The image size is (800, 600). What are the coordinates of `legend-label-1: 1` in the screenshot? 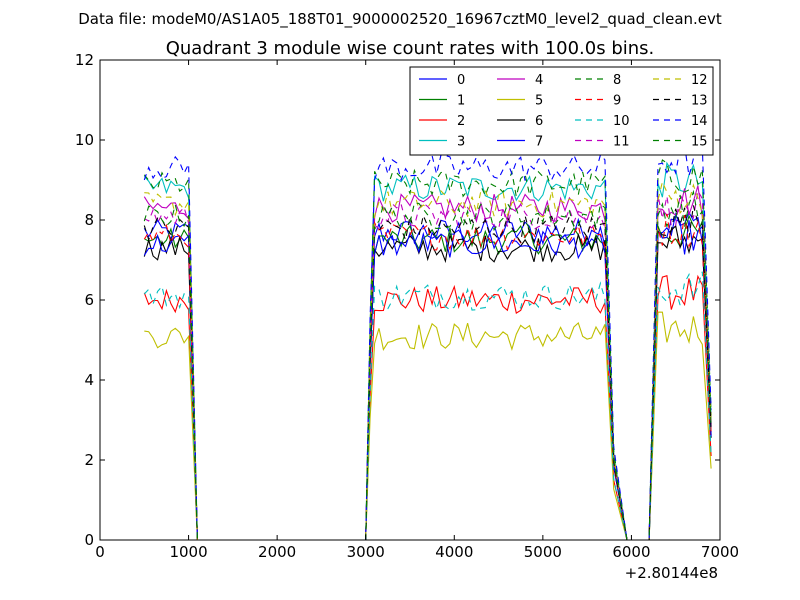 It's located at (461, 101).